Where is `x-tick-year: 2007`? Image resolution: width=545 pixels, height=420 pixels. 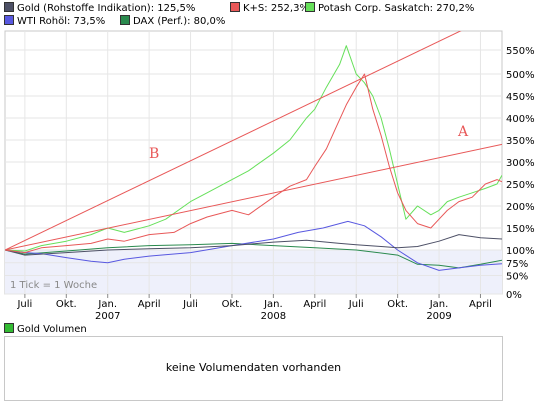
x-tick-year: 2007 is located at coordinates (107, 316).